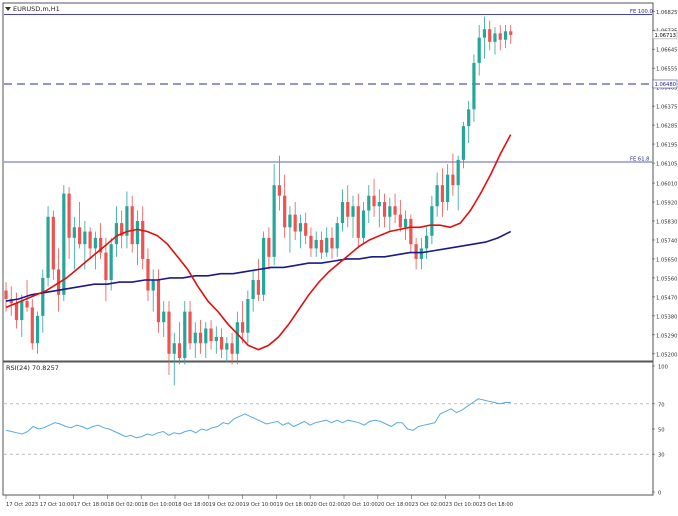 This screenshot has height=516, width=678. What do you see at coordinates (22, 505) in the screenshot?
I see `time-tick-label: 17 Oct 2023` at bounding box center [22, 505].